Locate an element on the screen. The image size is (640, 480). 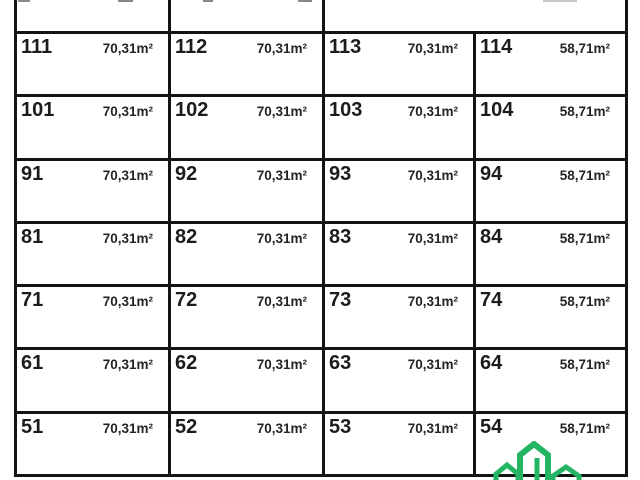
unit-number: 81 is located at coordinates (32, 236).